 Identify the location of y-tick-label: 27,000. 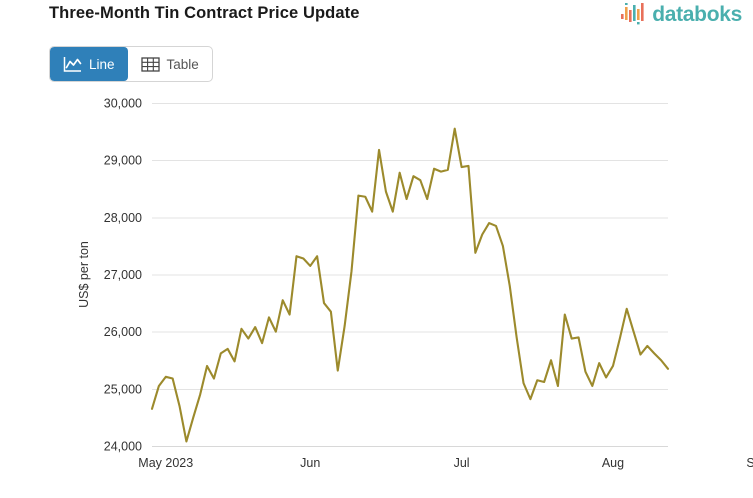
(123, 275).